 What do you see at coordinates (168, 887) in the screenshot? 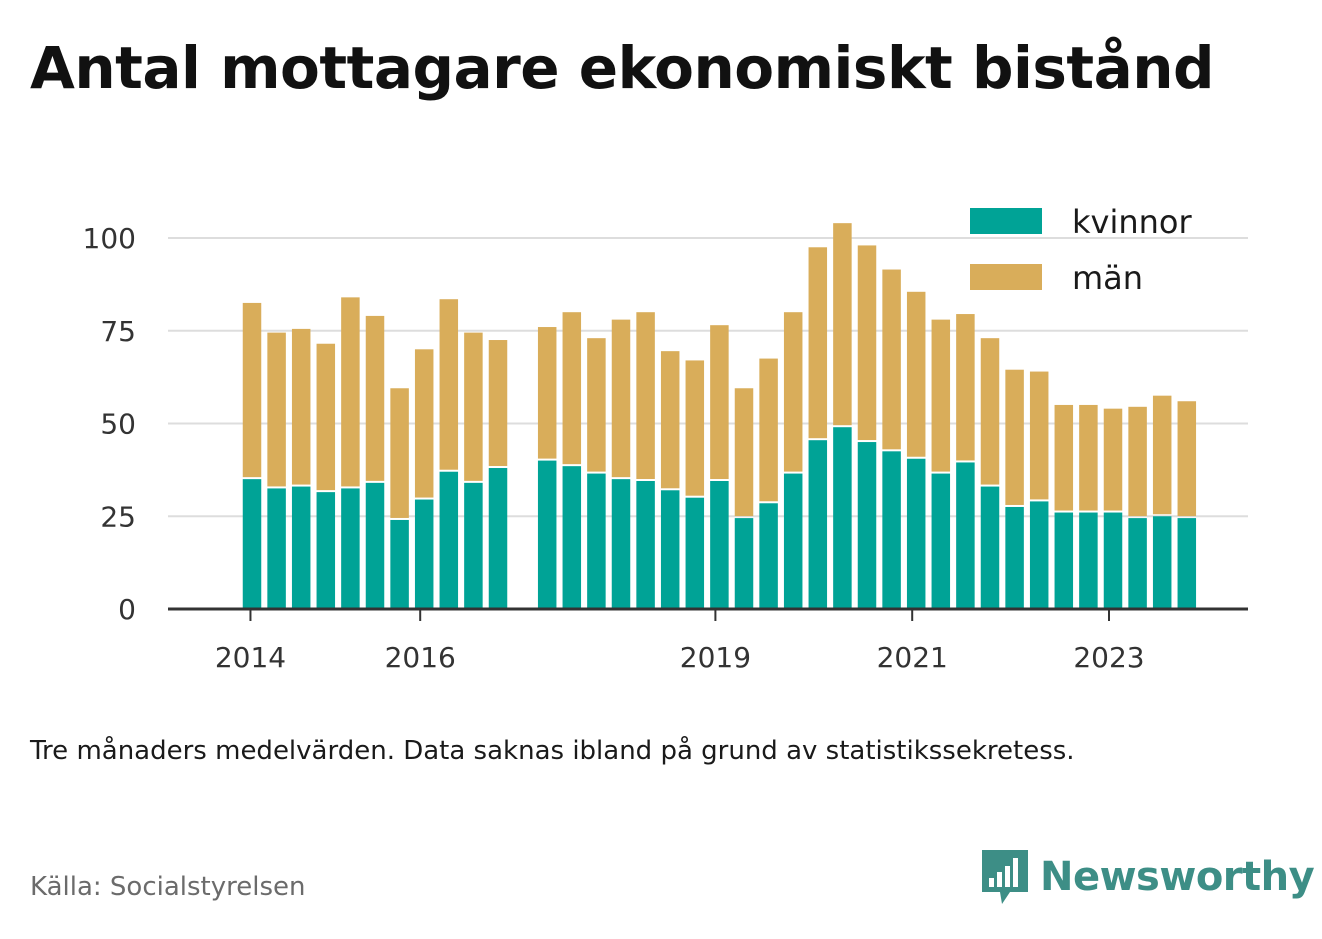
I see `source-label: Källa: Socialstyrelsen` at bounding box center [168, 887].